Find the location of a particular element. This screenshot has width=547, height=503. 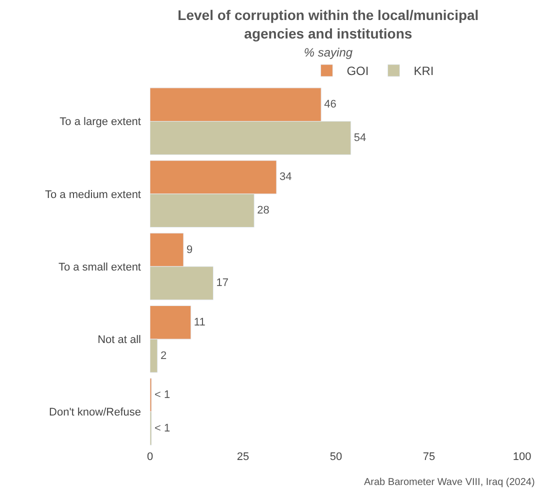

x-tick-label: 0 is located at coordinates (150, 457).